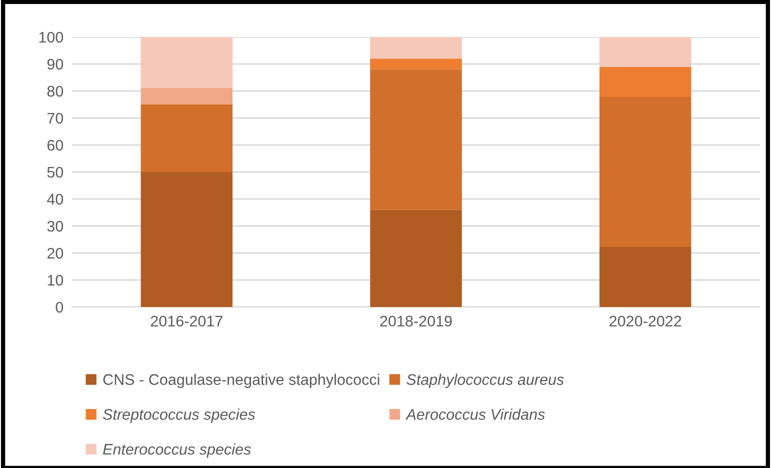  I want to click on legend-label: Streptococcus species, so click(179, 415).